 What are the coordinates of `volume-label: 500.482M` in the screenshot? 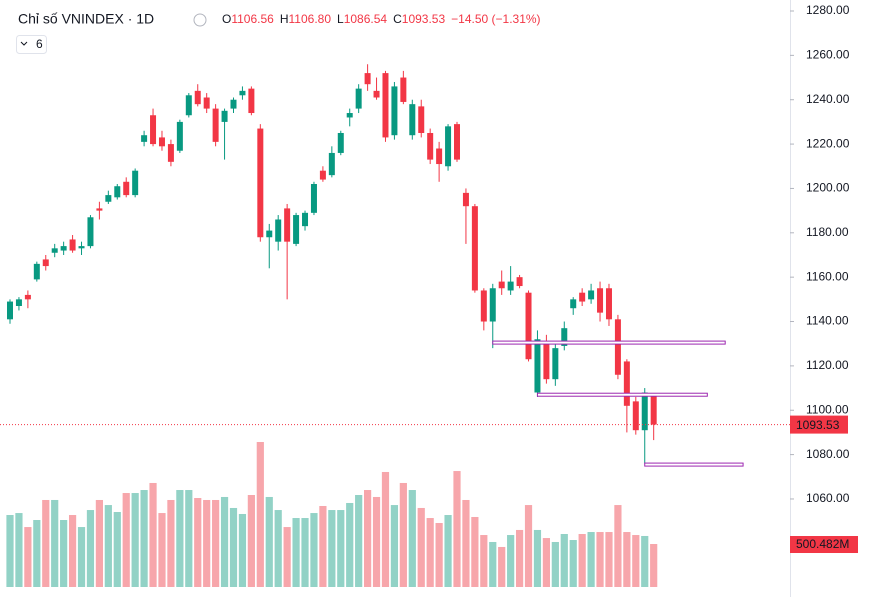 It's located at (822, 544).